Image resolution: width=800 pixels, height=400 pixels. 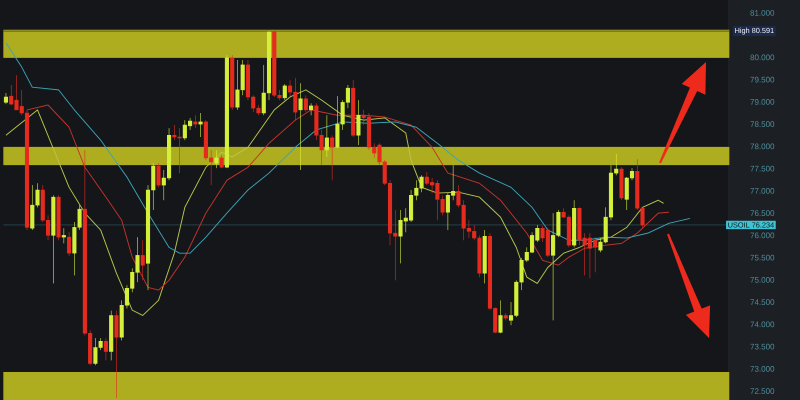 What do you see at coordinates (762, 169) in the screenshot?
I see `y-tick-label: 77.500` at bounding box center [762, 169].